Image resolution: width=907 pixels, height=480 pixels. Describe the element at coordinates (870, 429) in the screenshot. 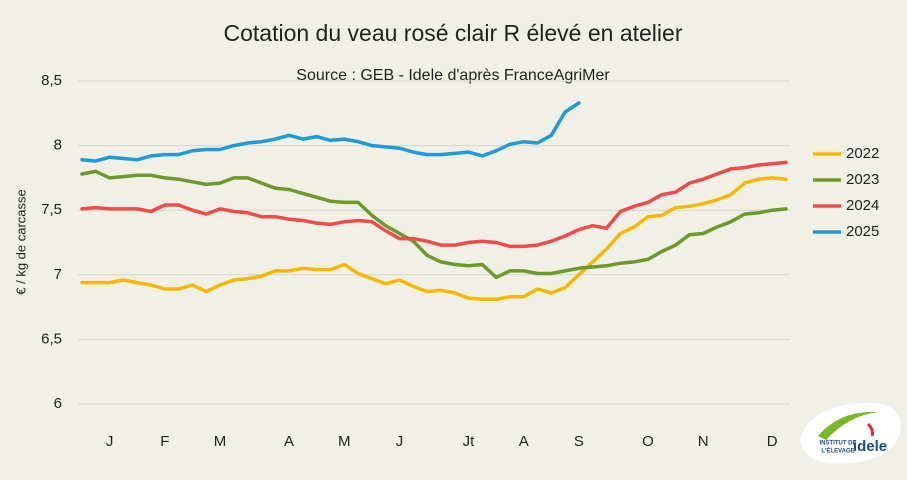

I see `logo-accent` at that location.